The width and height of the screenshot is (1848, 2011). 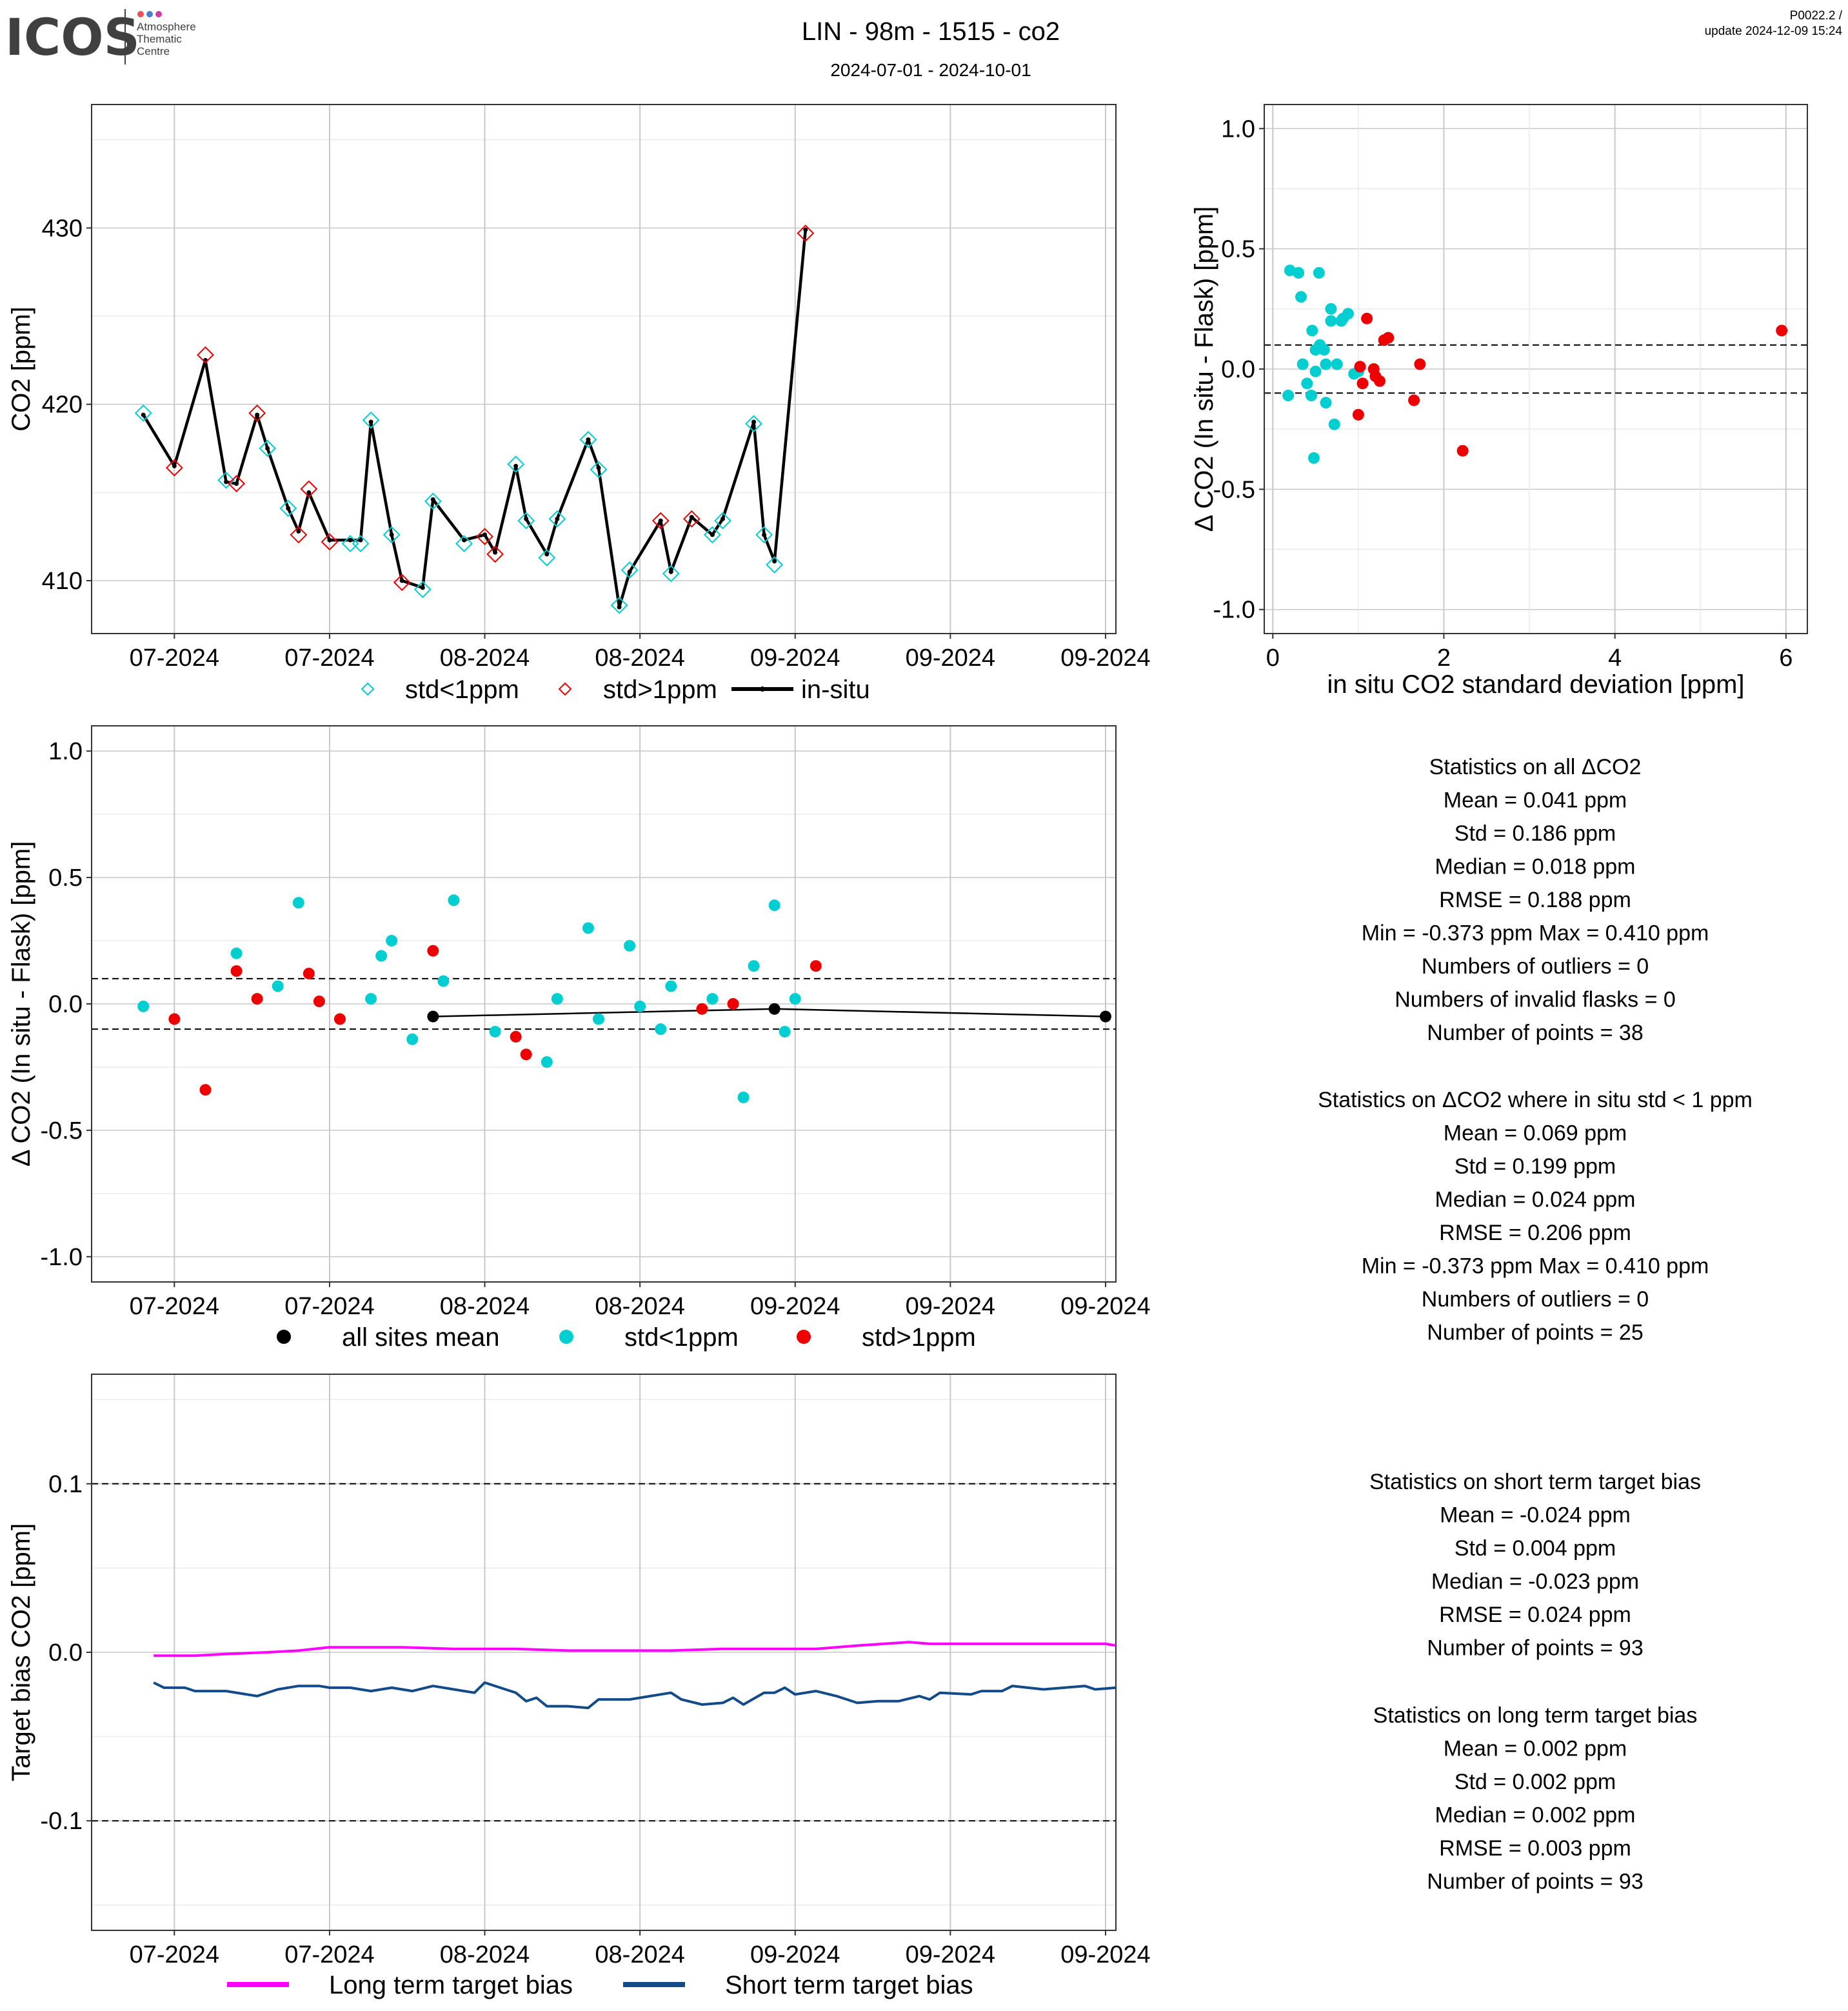 I want to click on stats-line: RMSE = 0.003 ppm, so click(x=1535, y=1848).